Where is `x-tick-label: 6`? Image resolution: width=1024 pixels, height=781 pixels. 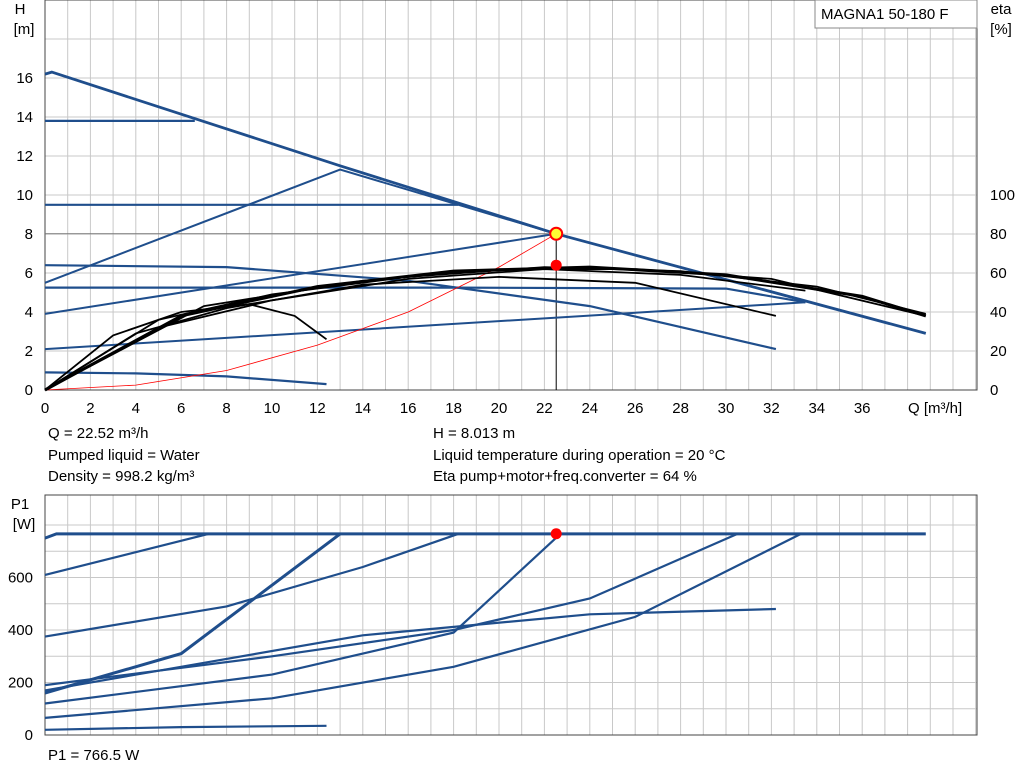 x-tick-label: 6 is located at coordinates (181, 408).